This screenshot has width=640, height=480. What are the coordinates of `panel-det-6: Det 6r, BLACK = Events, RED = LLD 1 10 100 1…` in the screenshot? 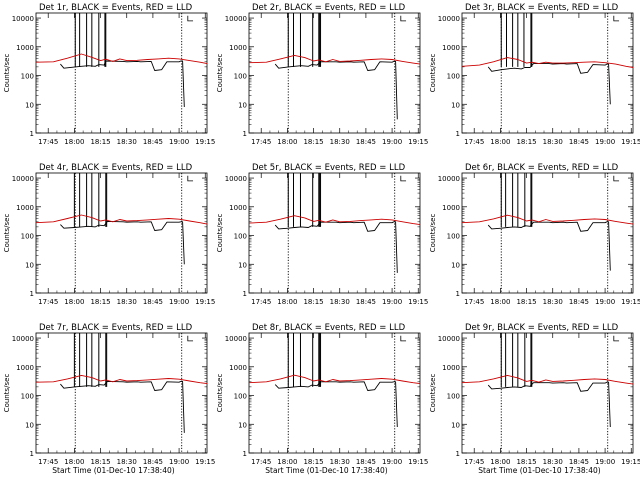 It's located at (534, 234).